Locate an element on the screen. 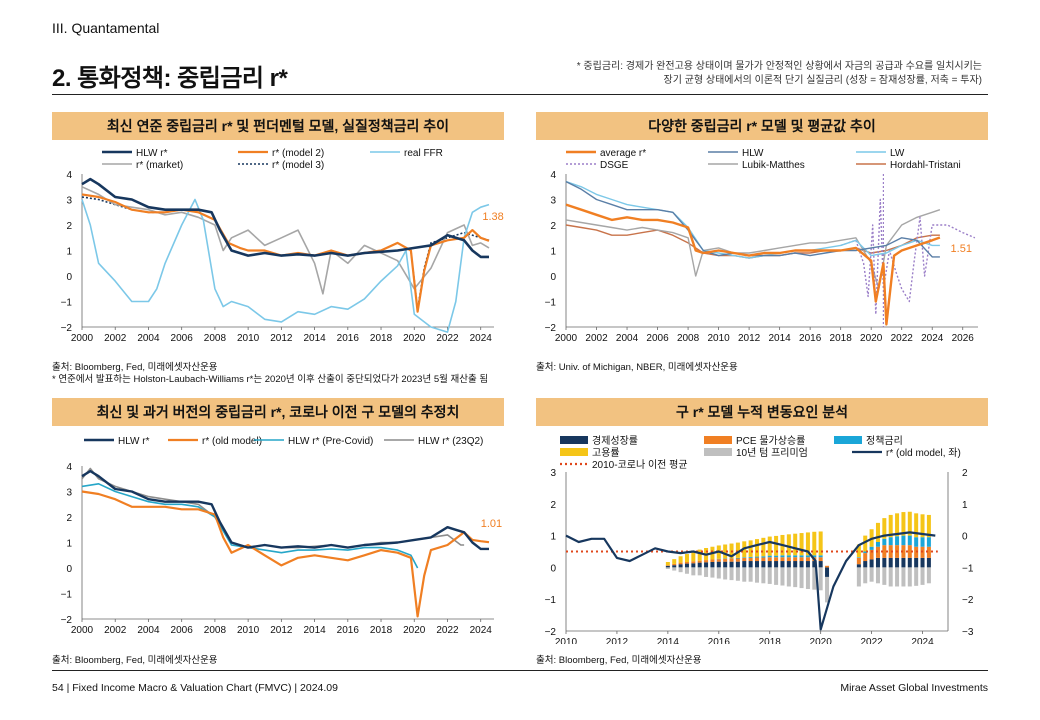 The height and width of the screenshot is (720, 1040). c3-y-right-tick-label: 2 is located at coordinates (965, 473).